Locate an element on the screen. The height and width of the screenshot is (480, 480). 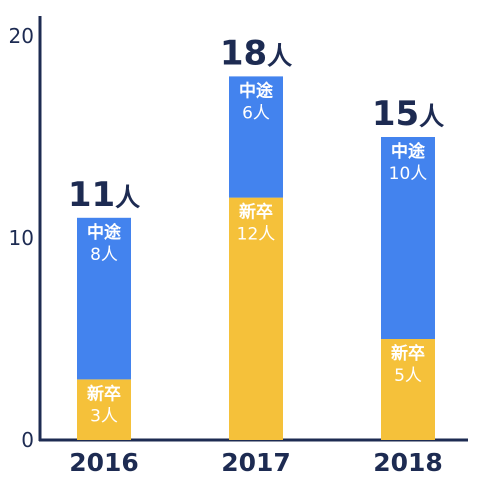
y-tick-label: 20 is located at coordinates (21, 36).